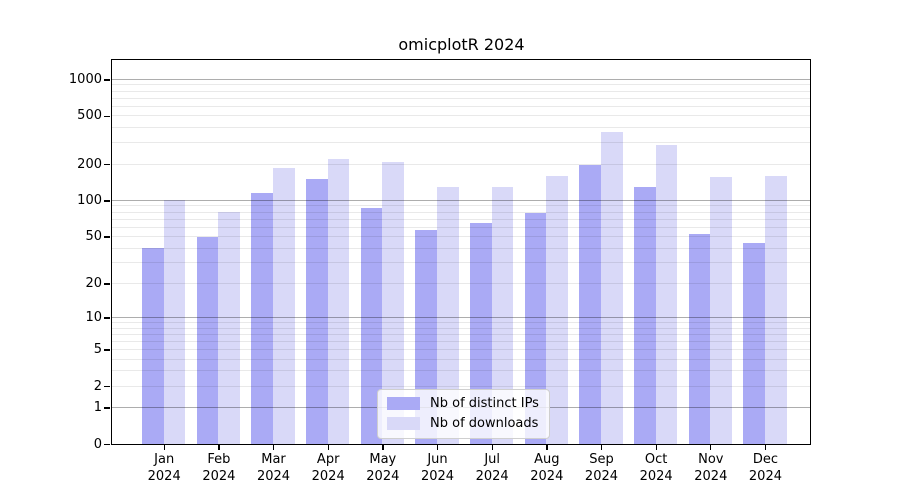 The height and width of the screenshot is (500, 900). Describe the element at coordinates (765, 447) in the screenshot. I see `x-tick-dec` at that location.